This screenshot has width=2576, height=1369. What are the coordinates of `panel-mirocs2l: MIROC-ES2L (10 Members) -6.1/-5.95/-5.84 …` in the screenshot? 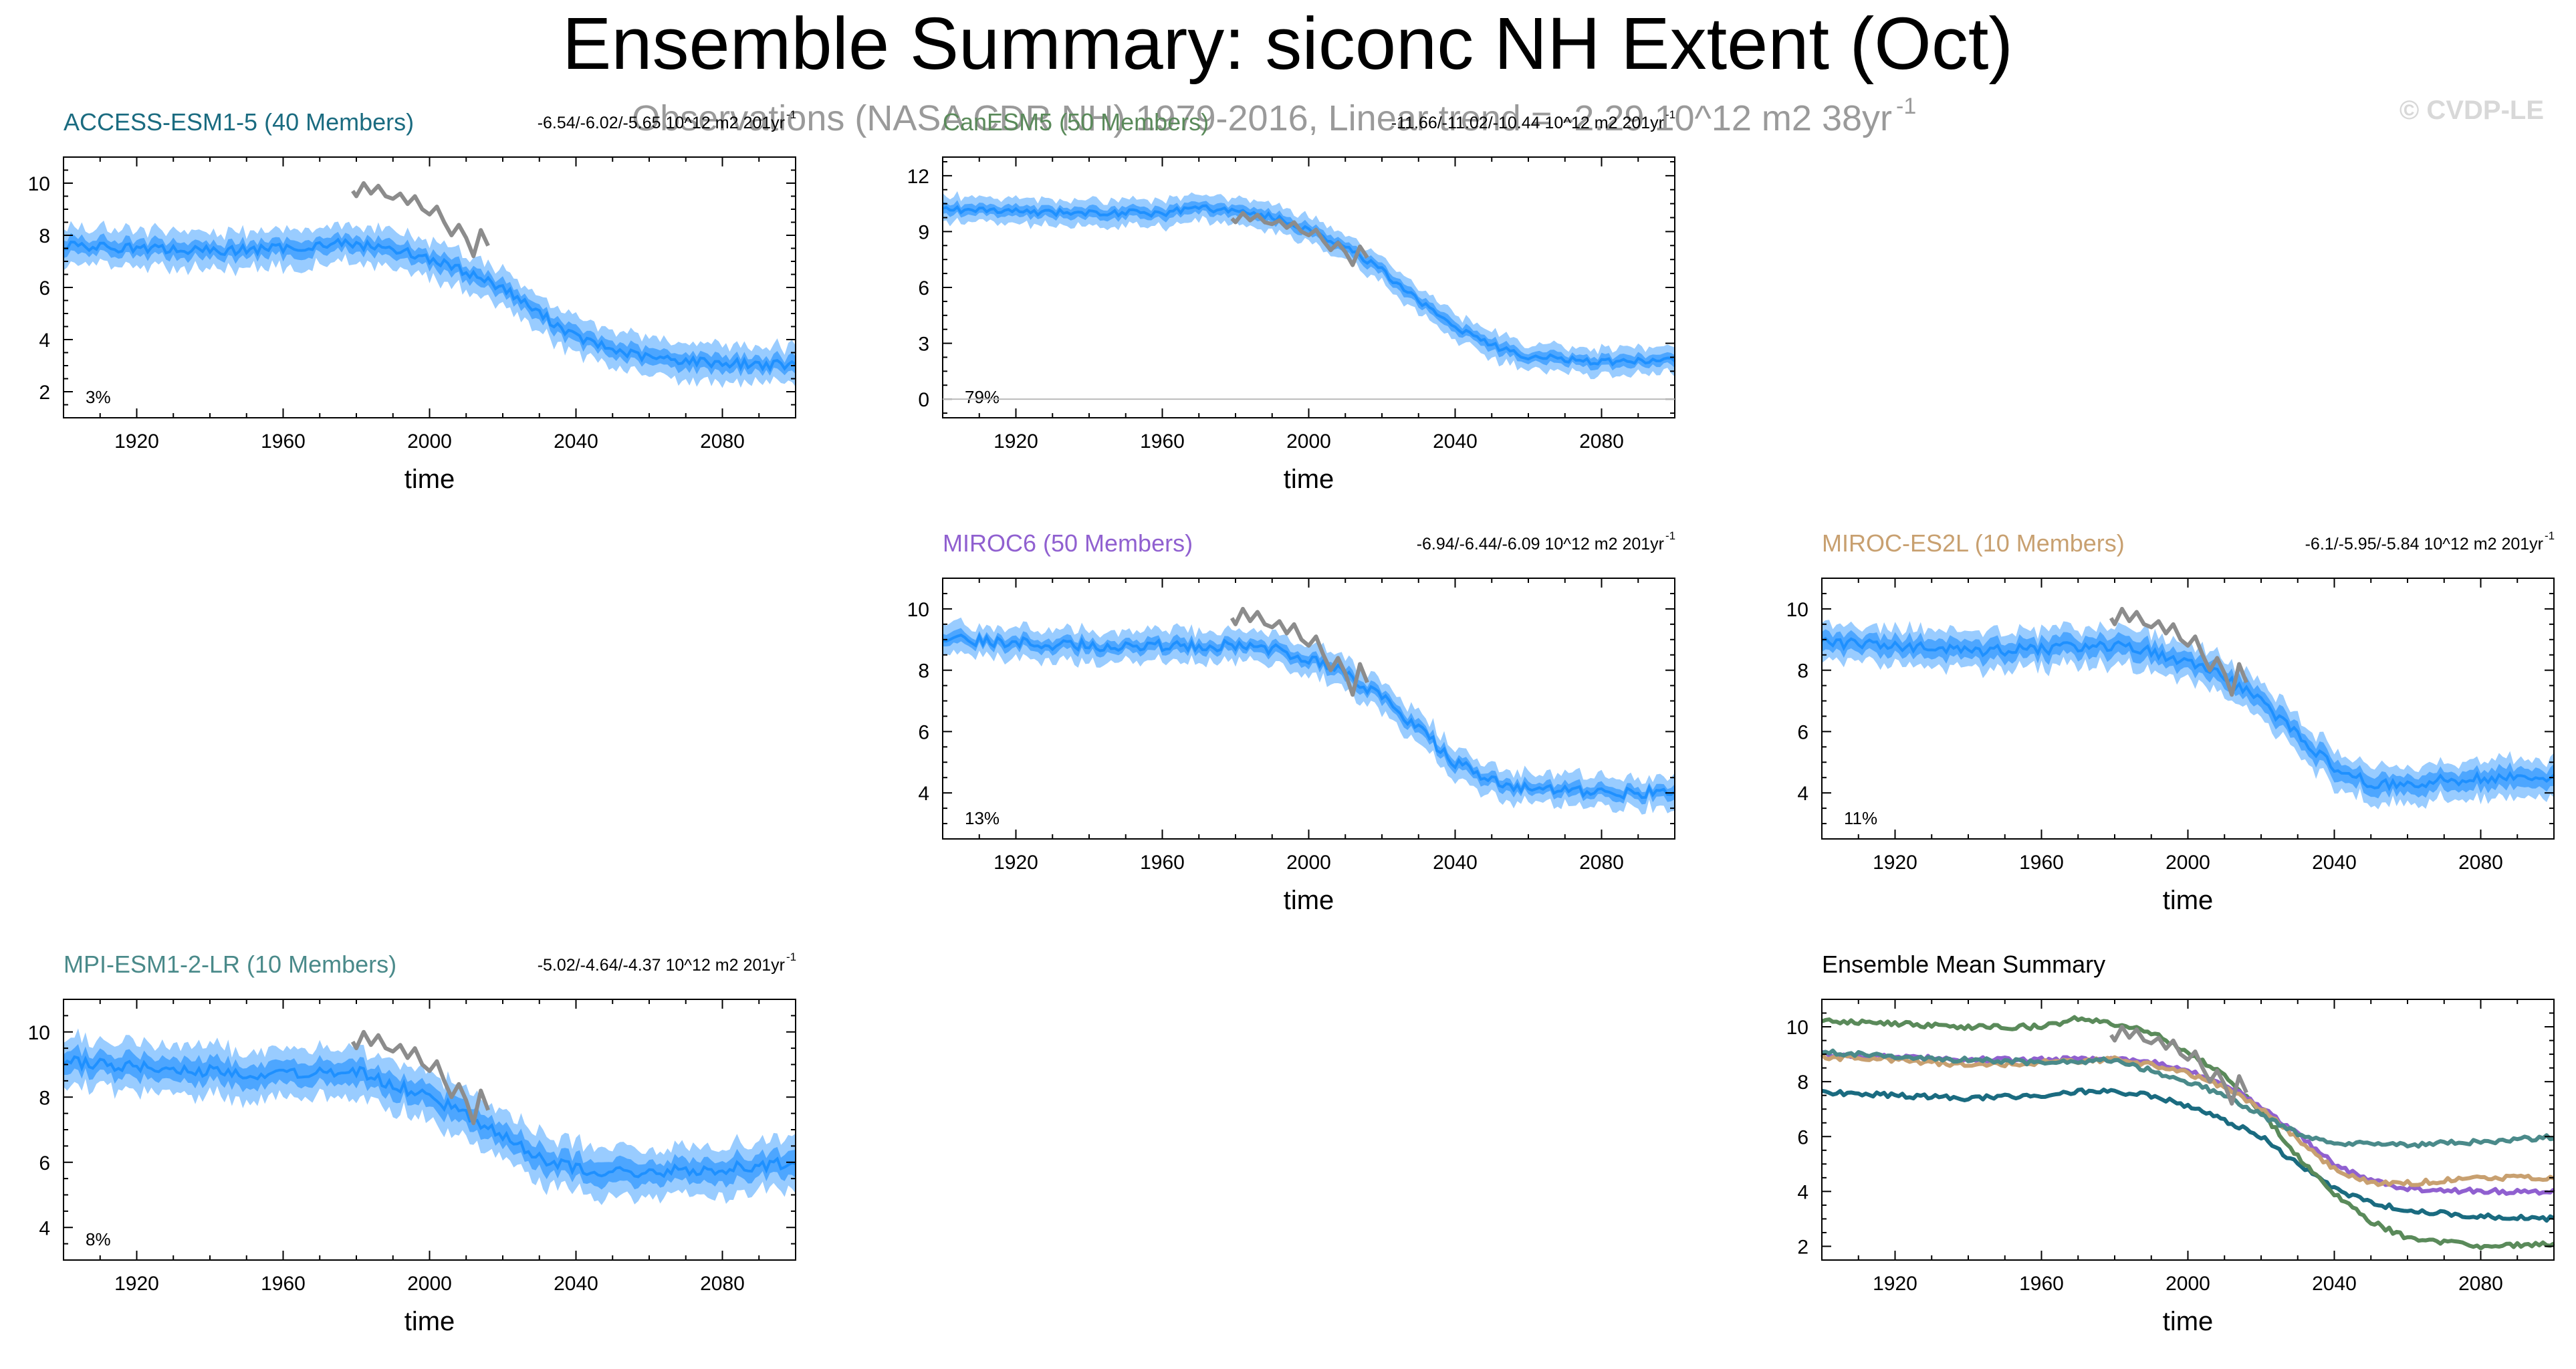 It's located at (2170, 722).